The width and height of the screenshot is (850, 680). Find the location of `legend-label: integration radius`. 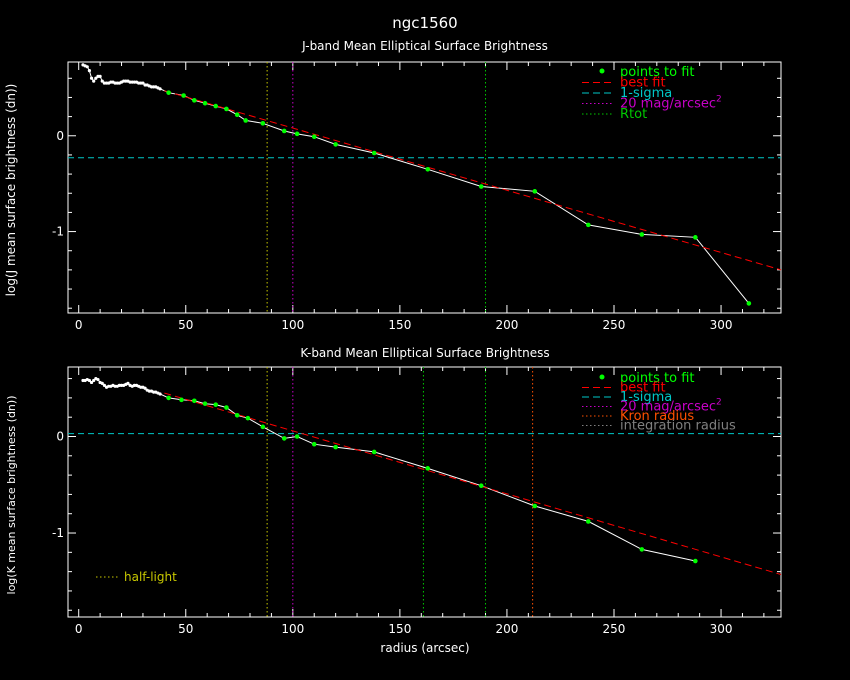

legend-label: integration radius is located at coordinates (678, 426).